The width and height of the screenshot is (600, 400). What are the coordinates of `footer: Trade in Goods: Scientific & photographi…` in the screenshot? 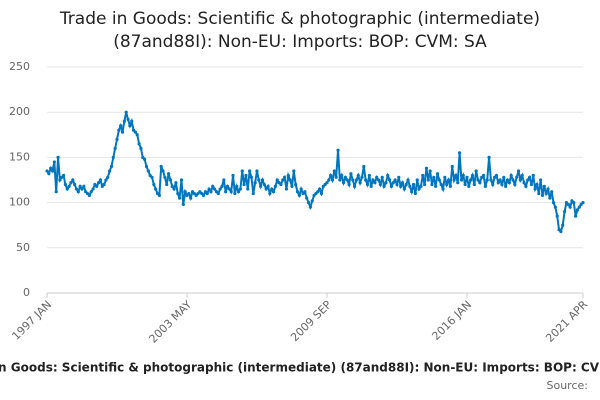 It's located at (300, 368).